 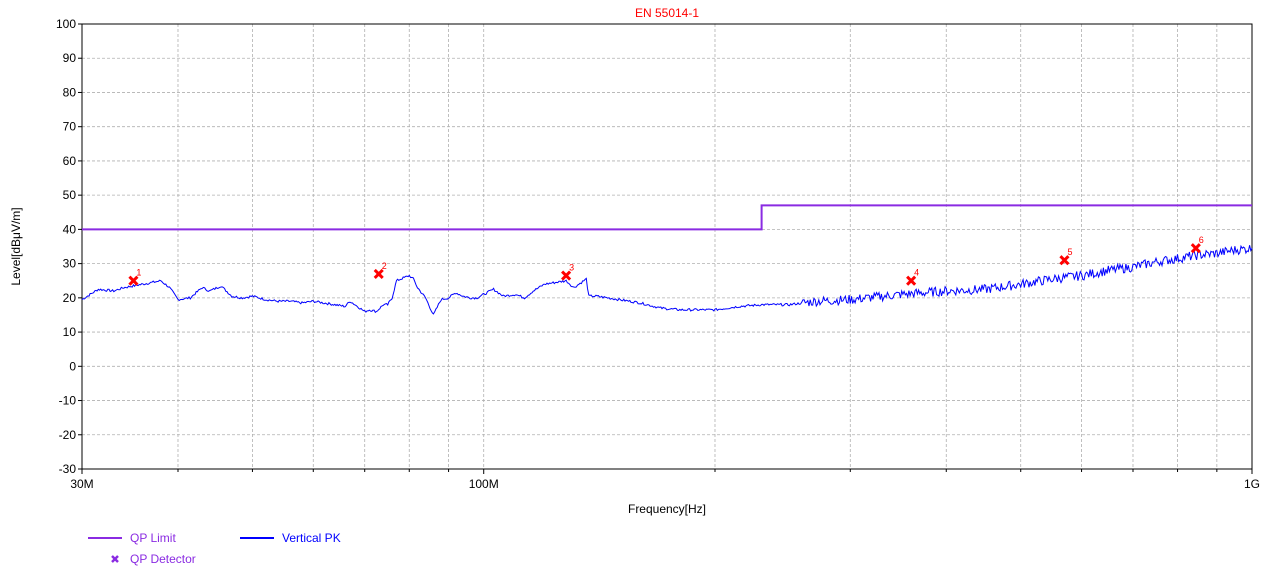 I want to click on y-tick-label: 30, so click(x=70, y=264).